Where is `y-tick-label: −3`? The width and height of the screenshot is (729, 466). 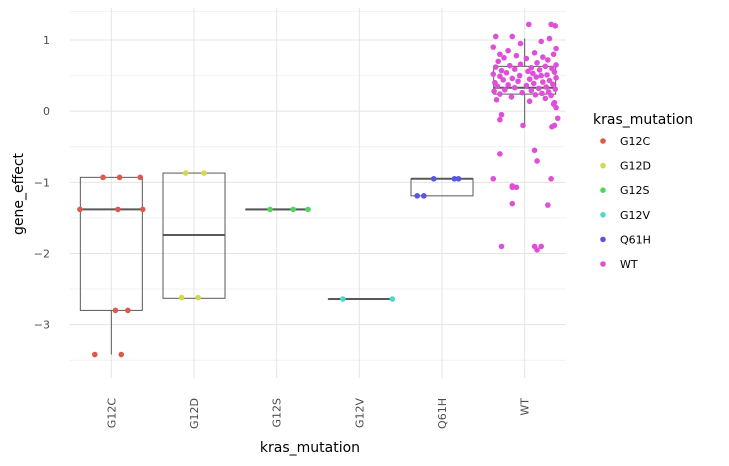
y-tick-label: −3 is located at coordinates (42, 325).